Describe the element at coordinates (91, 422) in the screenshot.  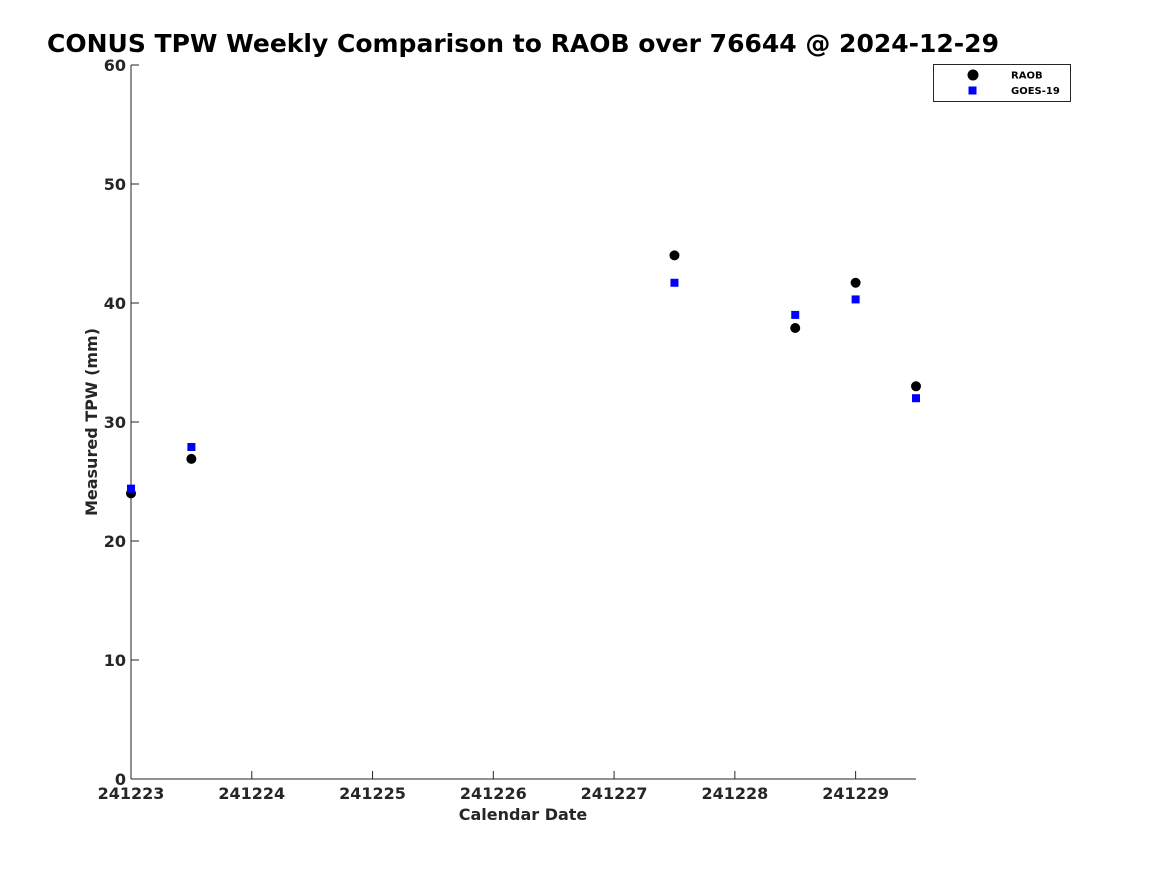
I see `y-axis-label: Measured TPW (mm)` at that location.